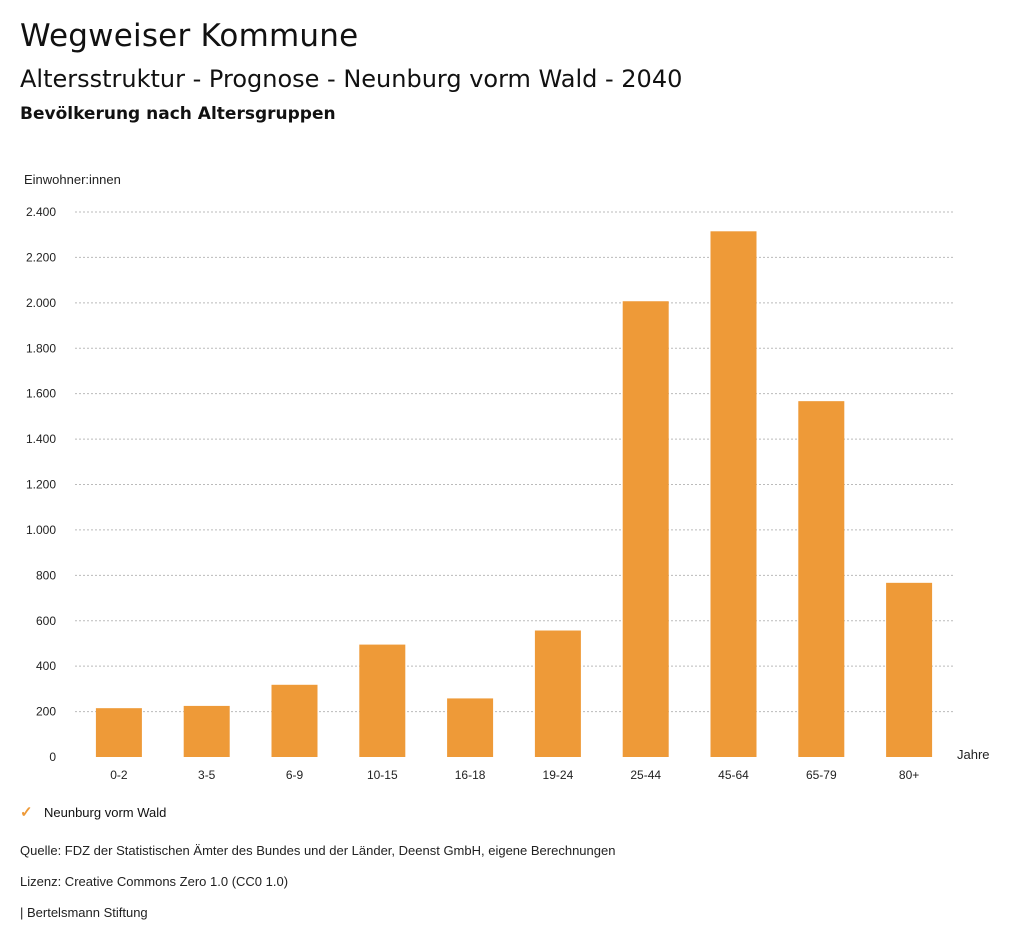 The width and height of the screenshot is (1024, 946). Describe the element at coordinates (207, 775) in the screenshot. I see `x-tick-label: 3-5` at that location.